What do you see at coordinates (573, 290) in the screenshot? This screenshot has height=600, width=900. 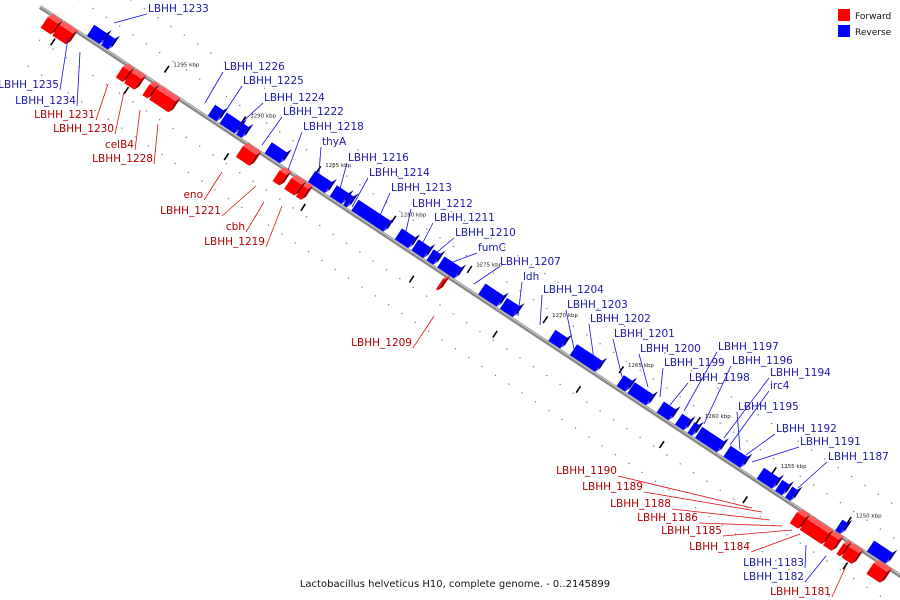 I see `gene-label-lbhh-1204: LBHH_1204` at bounding box center [573, 290].